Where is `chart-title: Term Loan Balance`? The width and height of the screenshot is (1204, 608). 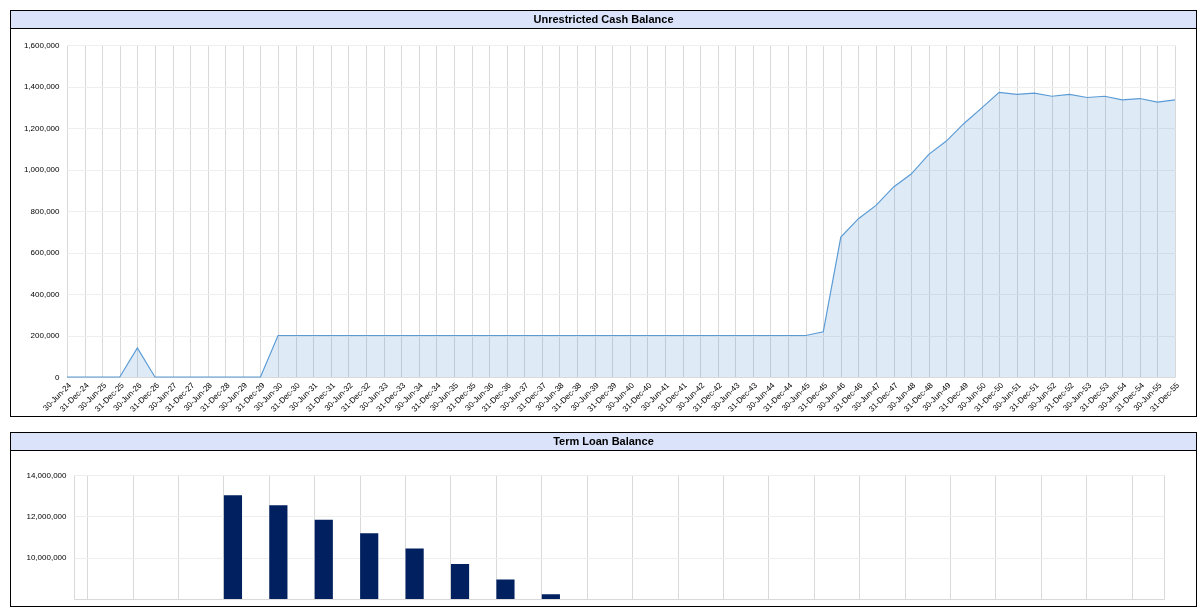
chart-title: Term Loan Balance is located at coordinates (603, 442).